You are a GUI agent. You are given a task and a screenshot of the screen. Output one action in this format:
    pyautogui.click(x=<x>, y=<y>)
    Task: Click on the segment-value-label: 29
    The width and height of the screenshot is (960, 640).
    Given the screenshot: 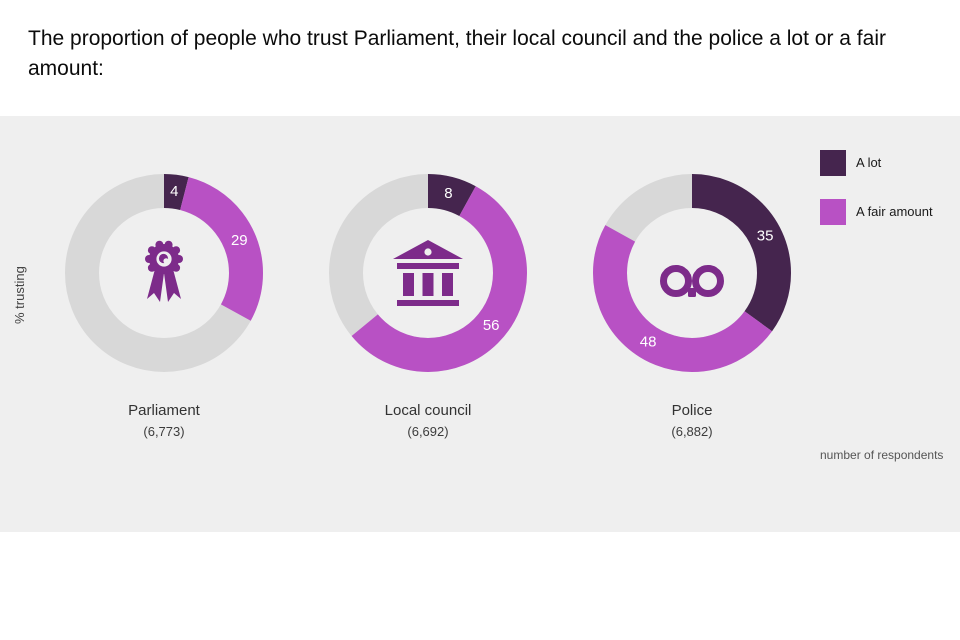 What is the action you would take?
    pyautogui.click(x=239, y=240)
    